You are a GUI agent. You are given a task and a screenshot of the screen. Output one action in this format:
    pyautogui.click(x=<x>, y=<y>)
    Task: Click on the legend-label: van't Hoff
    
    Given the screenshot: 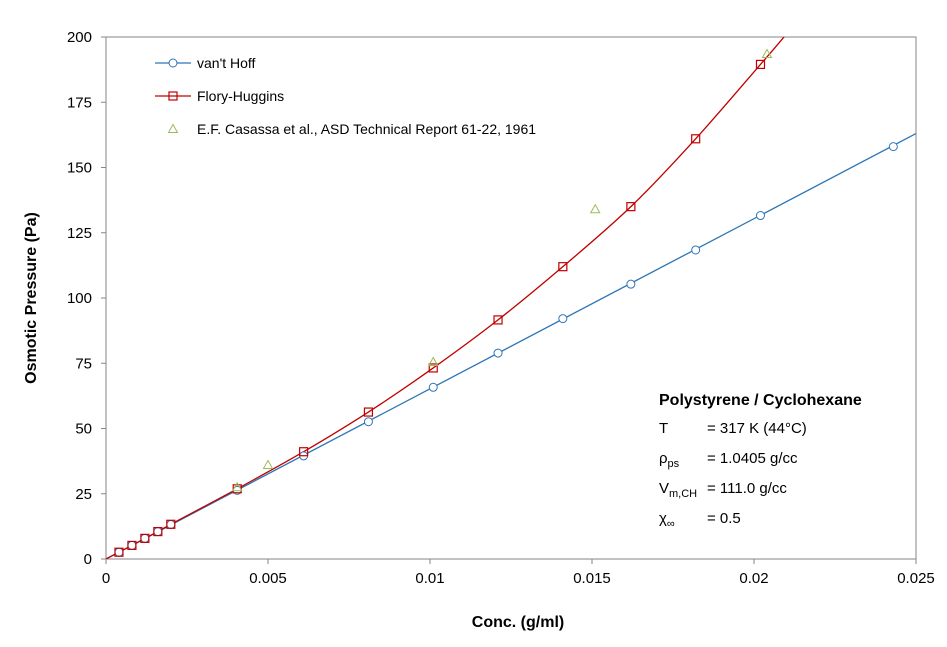 What is the action you would take?
    pyautogui.click(x=226, y=63)
    